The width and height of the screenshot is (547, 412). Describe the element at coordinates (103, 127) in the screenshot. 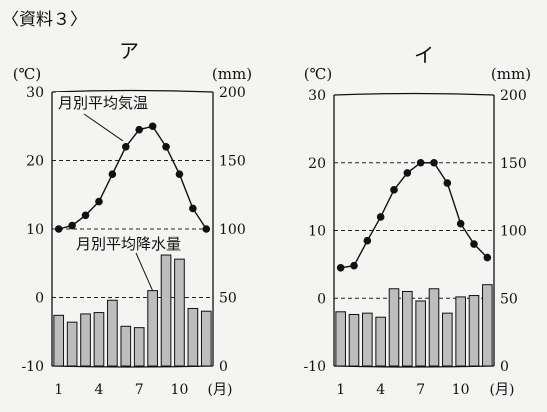

I see `temperature-leader-line` at that location.